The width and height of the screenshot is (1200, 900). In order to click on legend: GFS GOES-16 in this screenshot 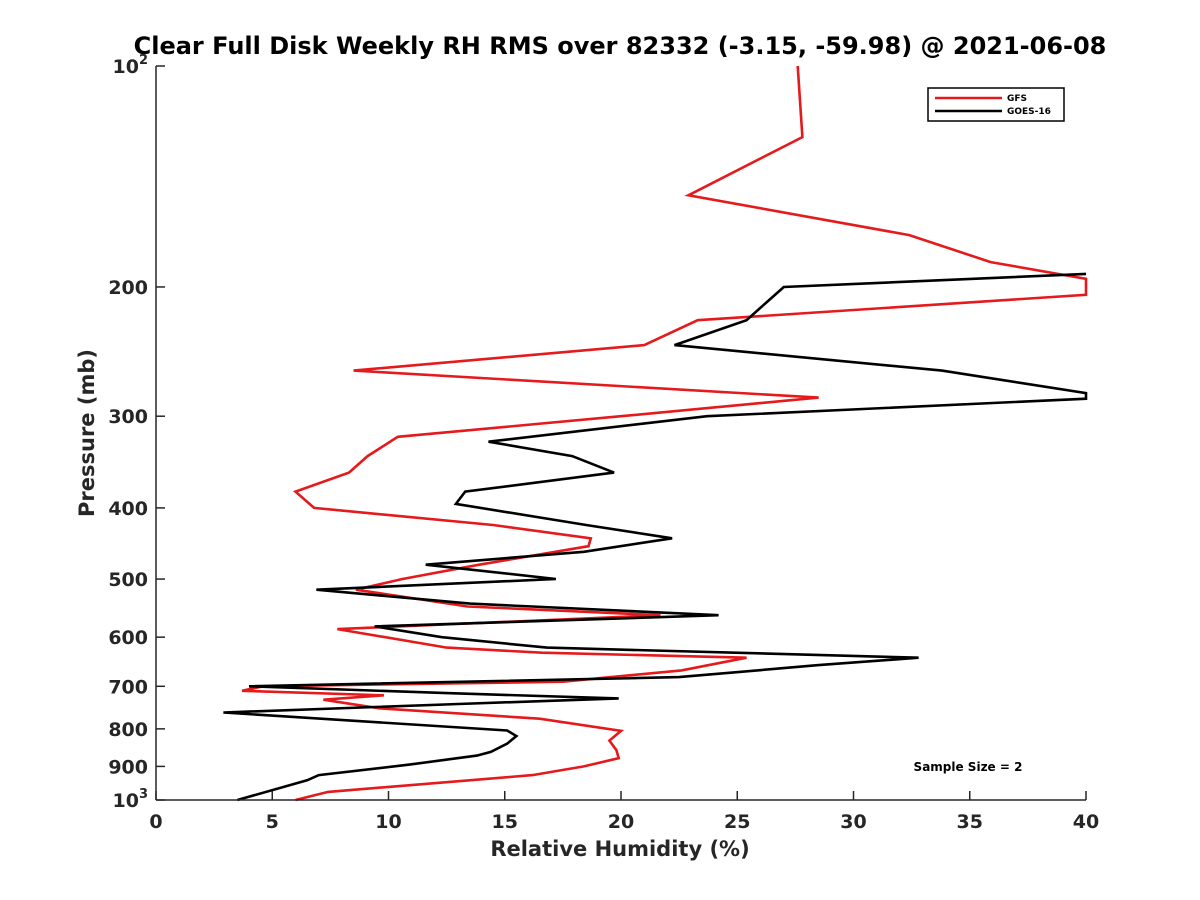, I will do `click(996, 104)`.